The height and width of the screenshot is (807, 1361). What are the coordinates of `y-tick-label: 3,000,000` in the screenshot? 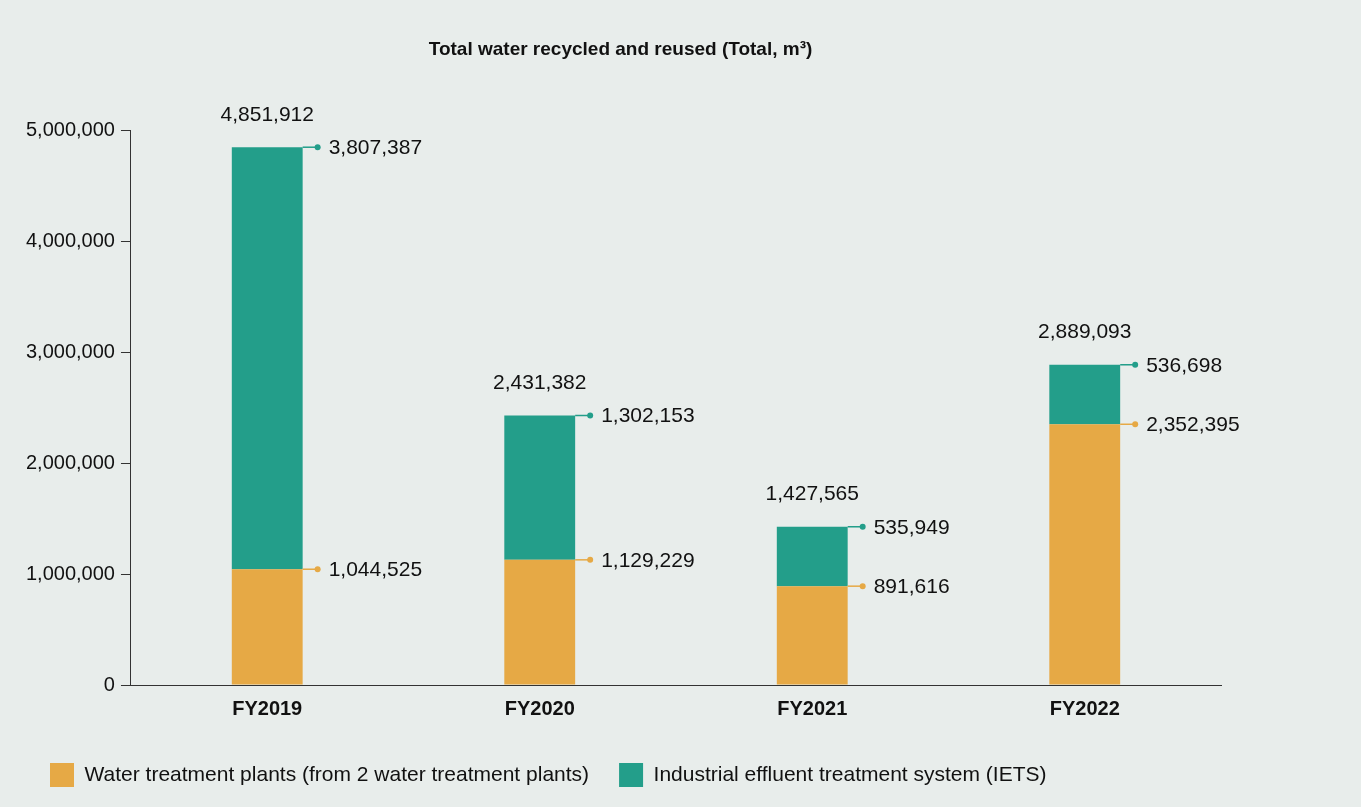 It's located at (70, 351).